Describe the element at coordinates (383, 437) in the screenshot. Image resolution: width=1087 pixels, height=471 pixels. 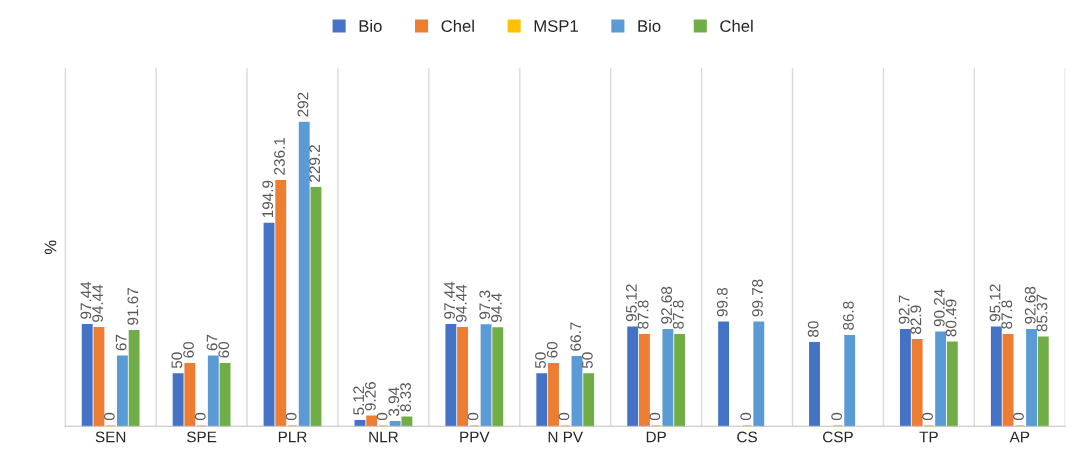
I see `x-tick-label: NLR` at that location.